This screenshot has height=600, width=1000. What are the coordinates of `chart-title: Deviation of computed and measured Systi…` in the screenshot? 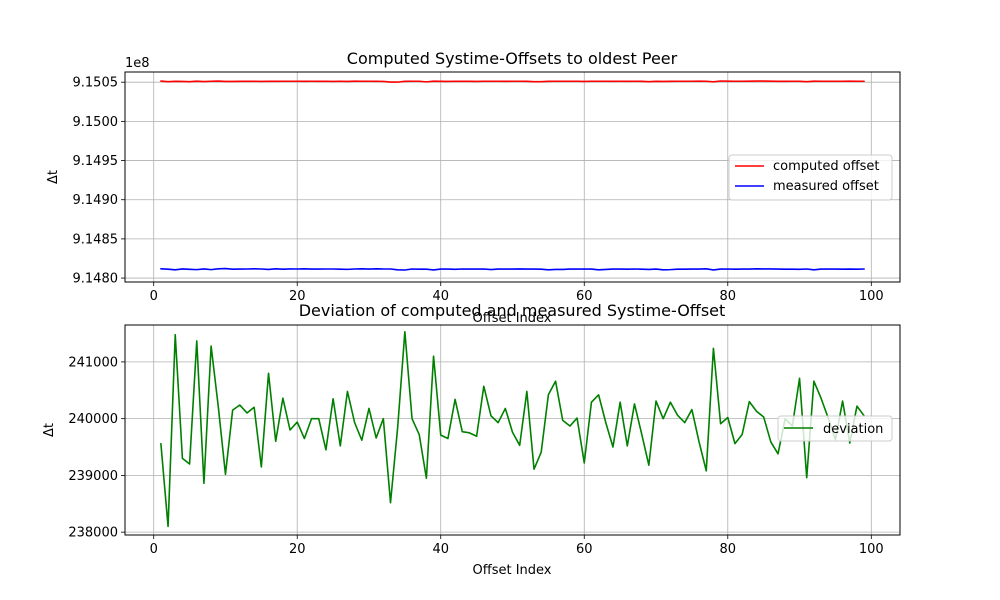 It's located at (512, 310).